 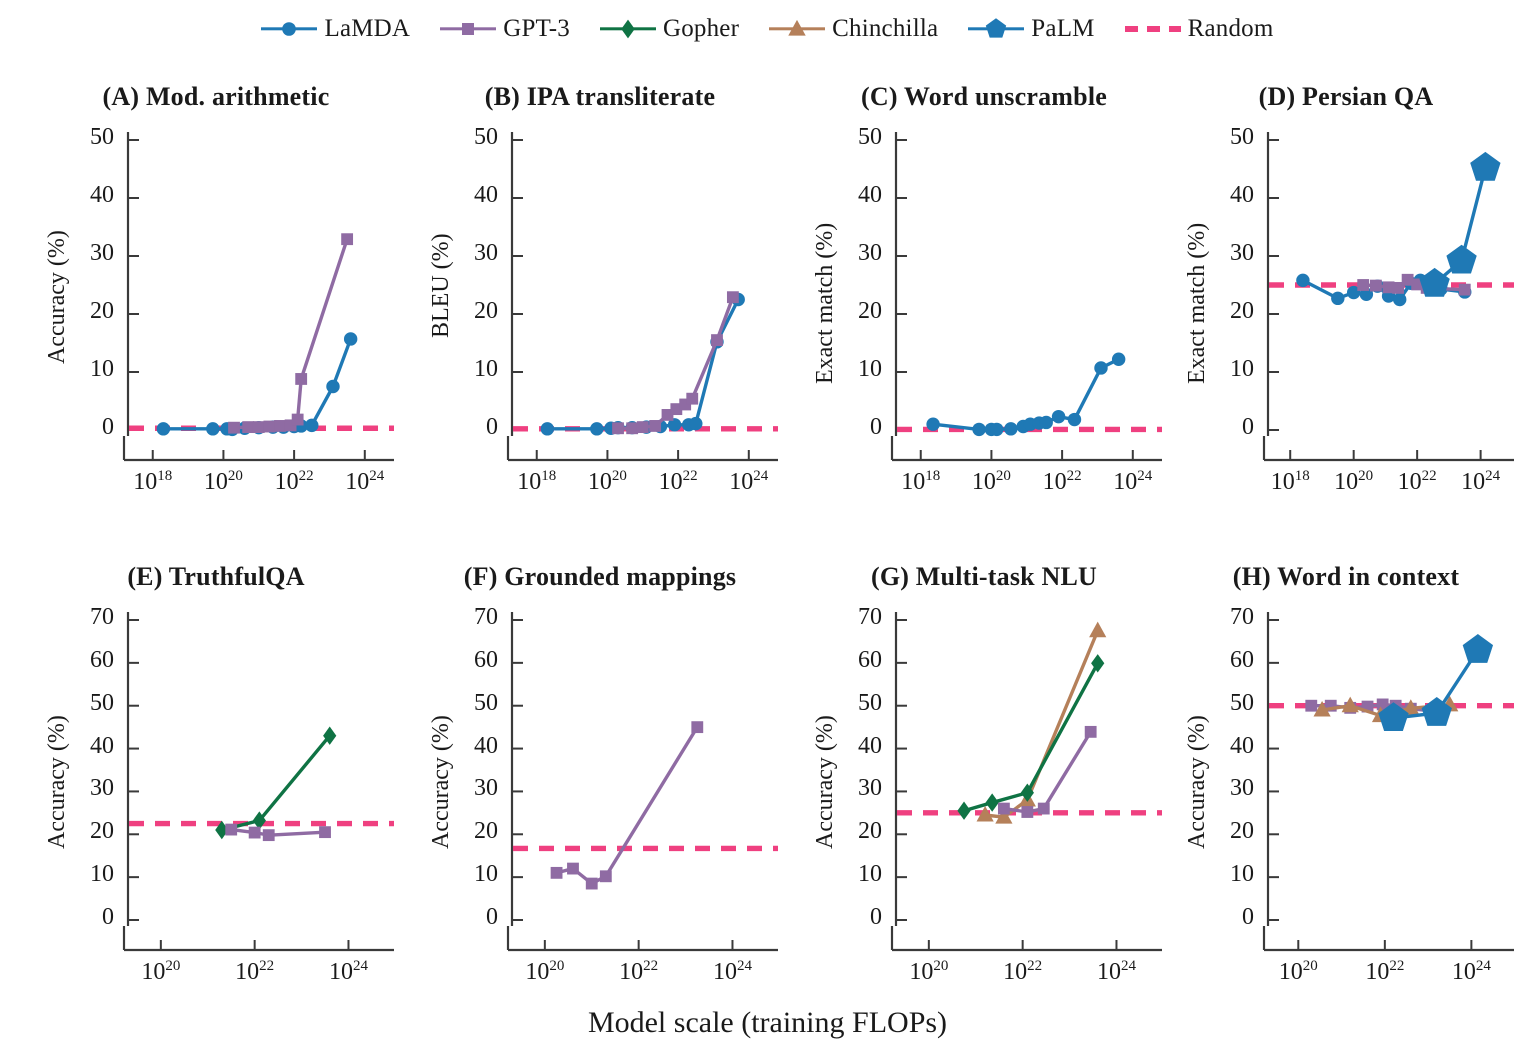 I want to click on legend-item-label: GPT-3, so click(x=536, y=28).